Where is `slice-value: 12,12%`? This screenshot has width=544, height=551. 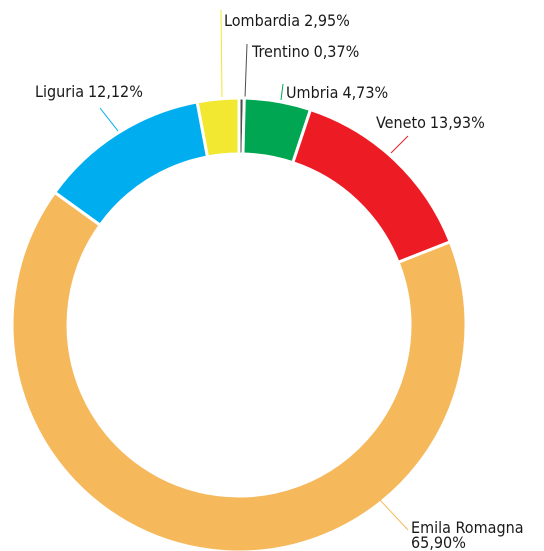
slice-value: 12,12% is located at coordinates (115, 91).